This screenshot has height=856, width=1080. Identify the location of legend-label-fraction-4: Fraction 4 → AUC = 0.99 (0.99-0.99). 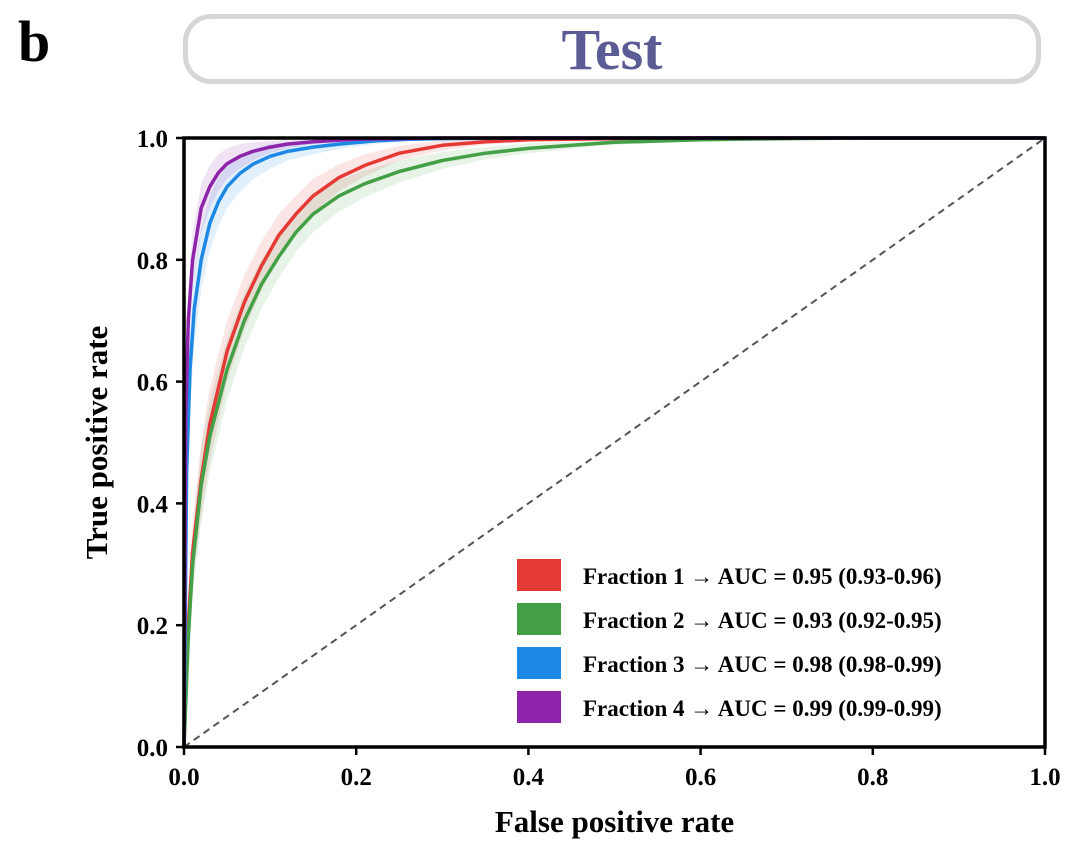
(762, 708).